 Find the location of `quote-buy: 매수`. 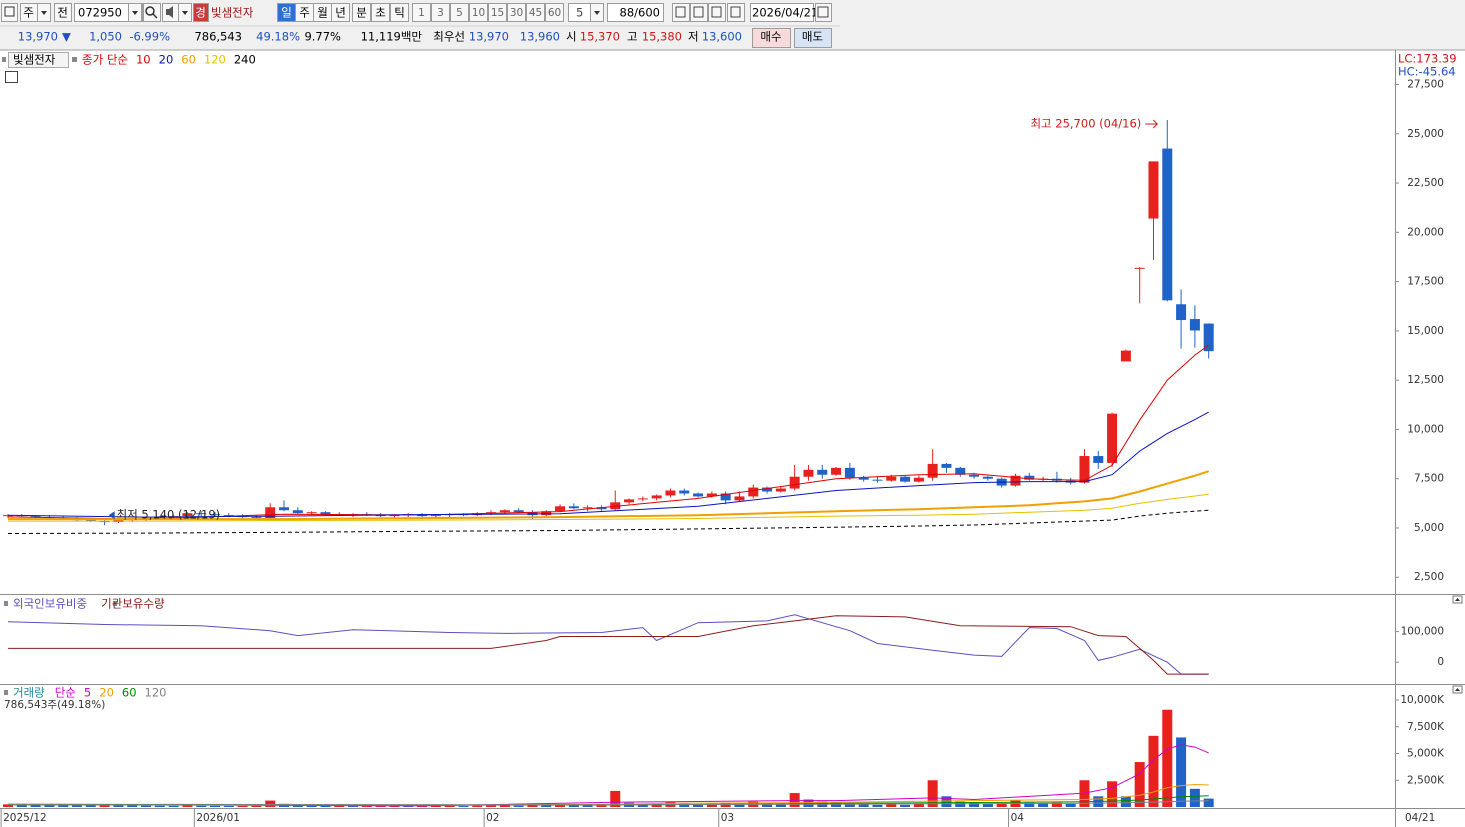

quote-buy: 매수 is located at coordinates (770, 37).